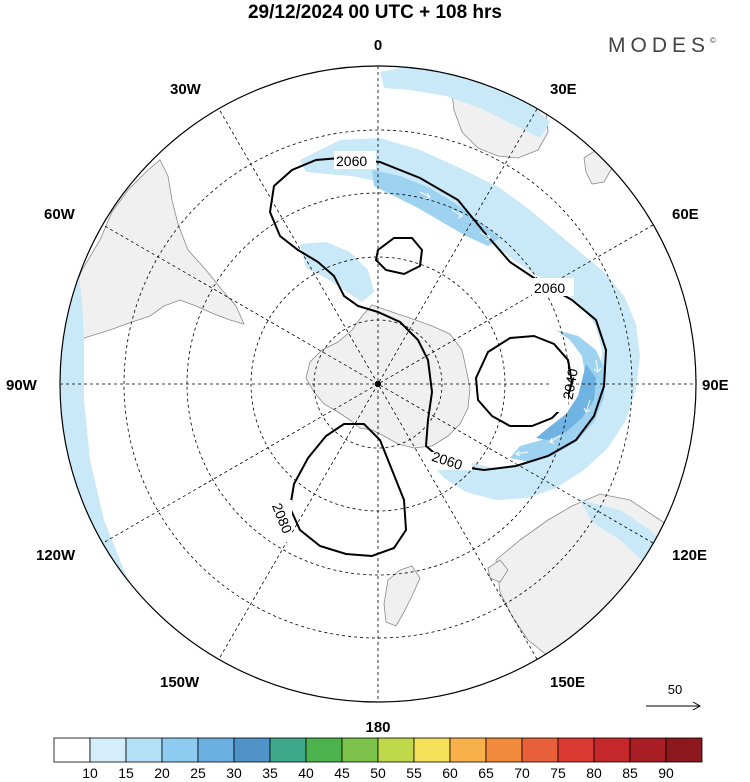 This screenshot has width=750, height=782. What do you see at coordinates (666, 773) in the screenshot?
I see `colorbar-label: 90` at bounding box center [666, 773].